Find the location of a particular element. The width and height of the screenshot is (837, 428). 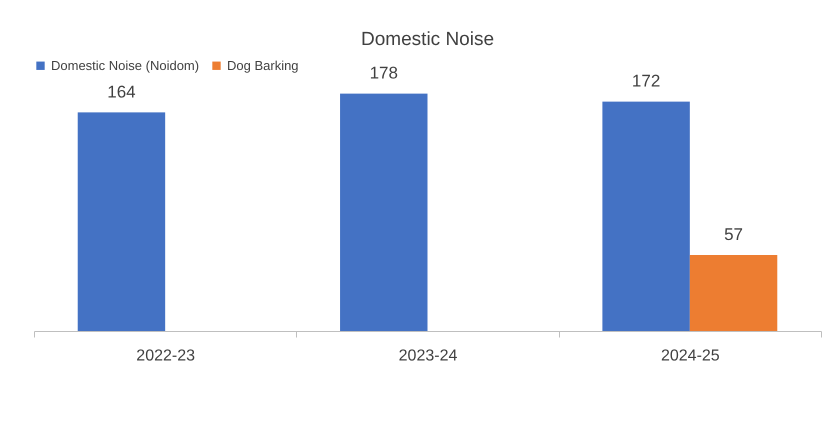

legend-label: Dog Barking is located at coordinates (263, 65).